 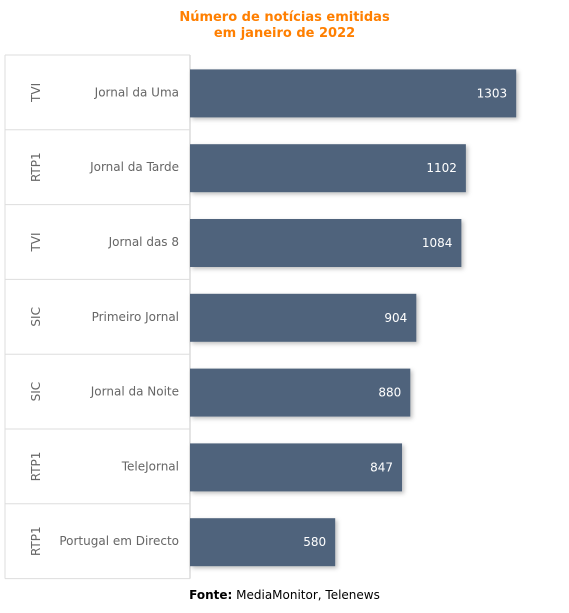 What do you see at coordinates (381, 467) in the screenshot?
I see `data-label: 847` at bounding box center [381, 467].